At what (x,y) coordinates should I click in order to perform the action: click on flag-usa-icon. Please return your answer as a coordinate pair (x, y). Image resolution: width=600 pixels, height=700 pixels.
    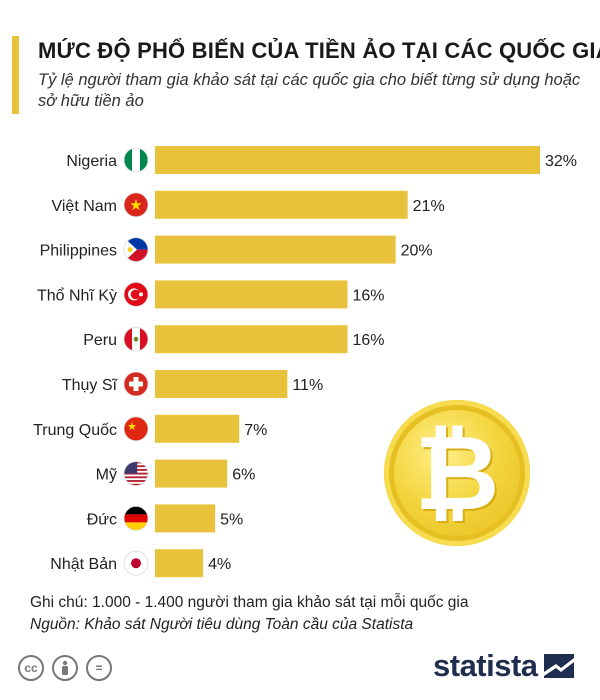
    Looking at the image, I should click on (136, 474).